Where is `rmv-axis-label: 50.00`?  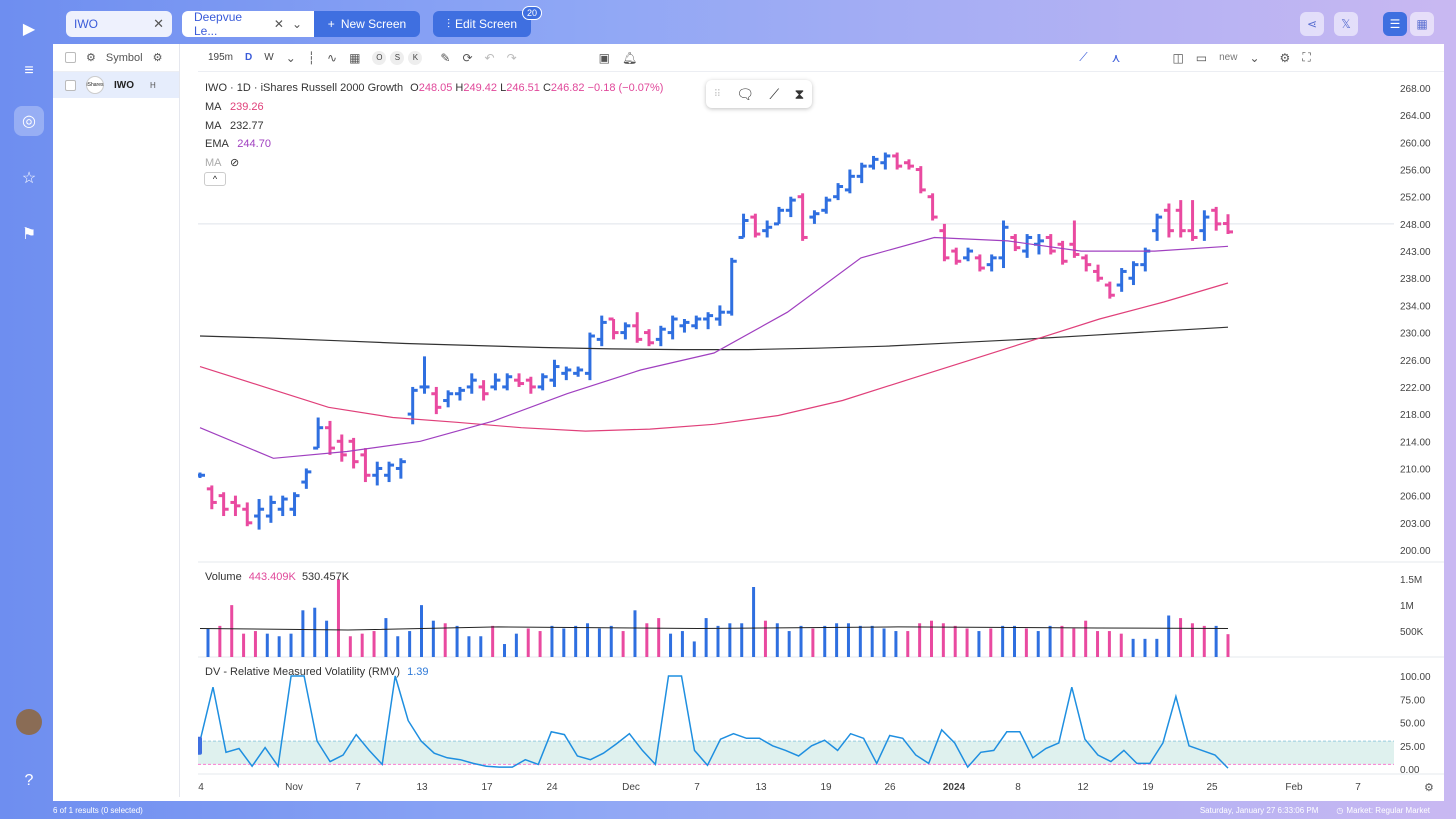 rmv-axis-label: 50.00 is located at coordinates (1412, 724).